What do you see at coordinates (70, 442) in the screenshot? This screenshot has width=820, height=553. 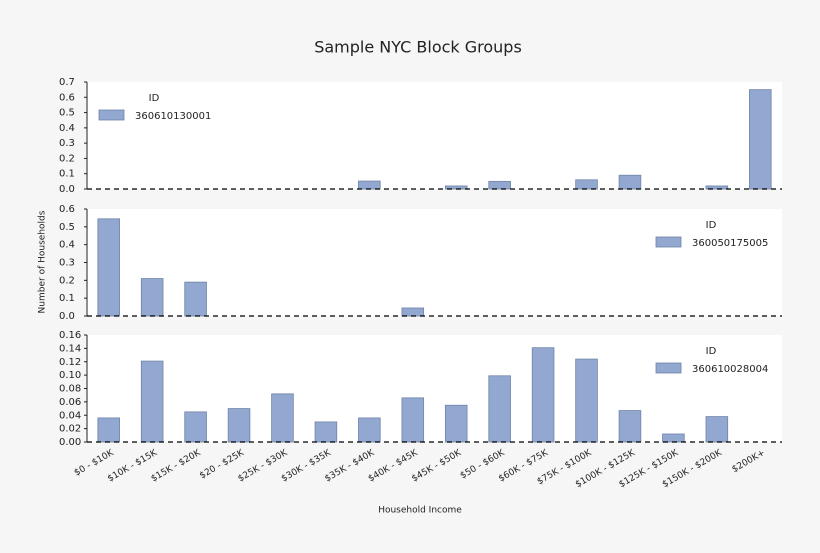 I see `y-tick-label: 0.00` at bounding box center [70, 442].